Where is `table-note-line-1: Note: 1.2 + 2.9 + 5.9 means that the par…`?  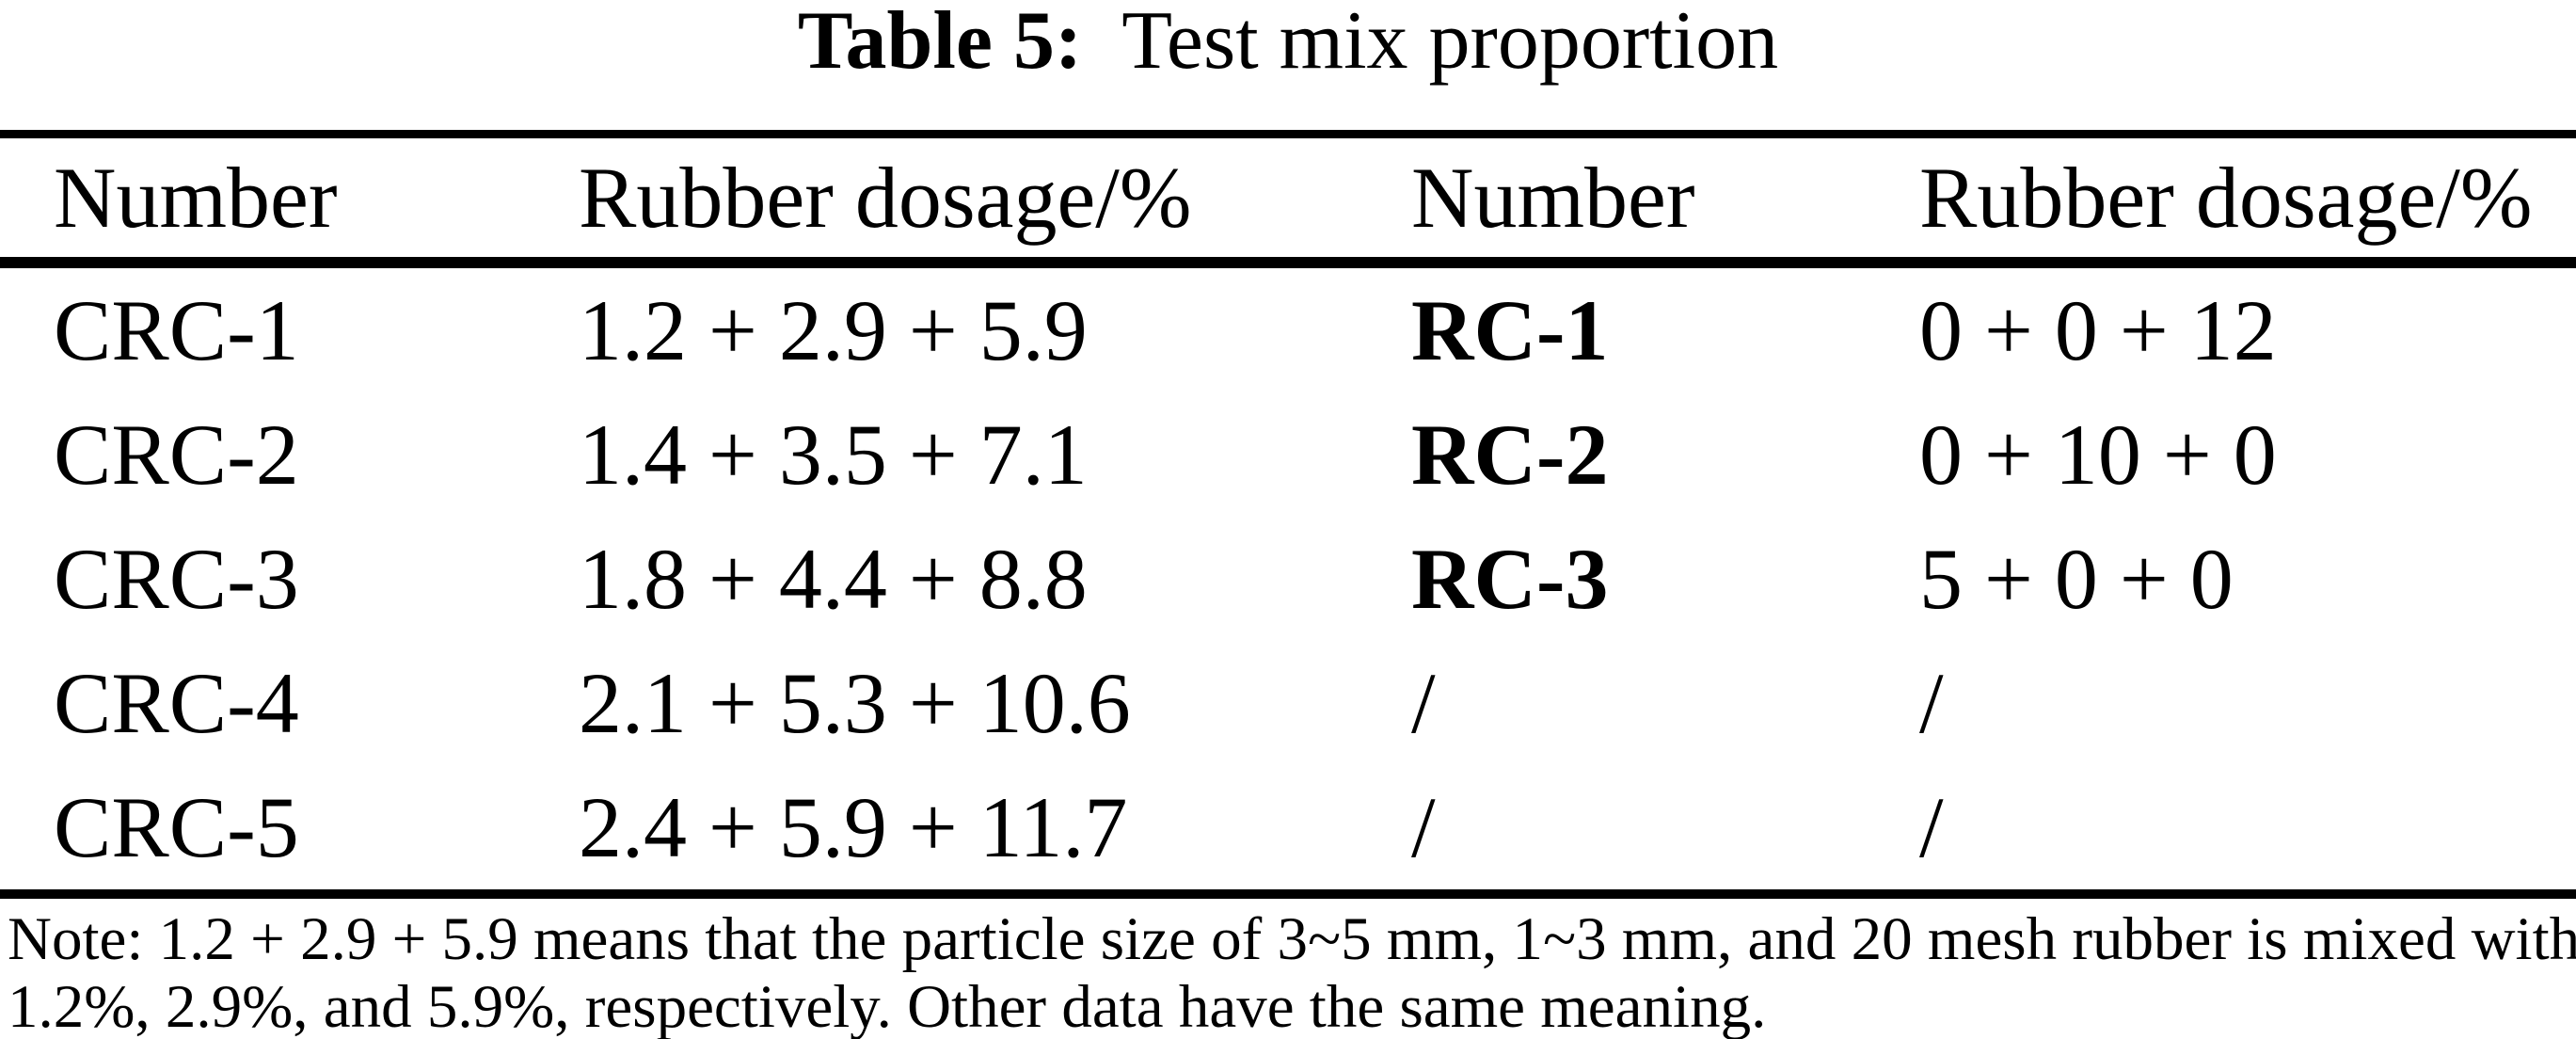 table-note-line-1: Note: 1.2 + 2.9 + 5.9 means that the par… is located at coordinates (1292, 939).